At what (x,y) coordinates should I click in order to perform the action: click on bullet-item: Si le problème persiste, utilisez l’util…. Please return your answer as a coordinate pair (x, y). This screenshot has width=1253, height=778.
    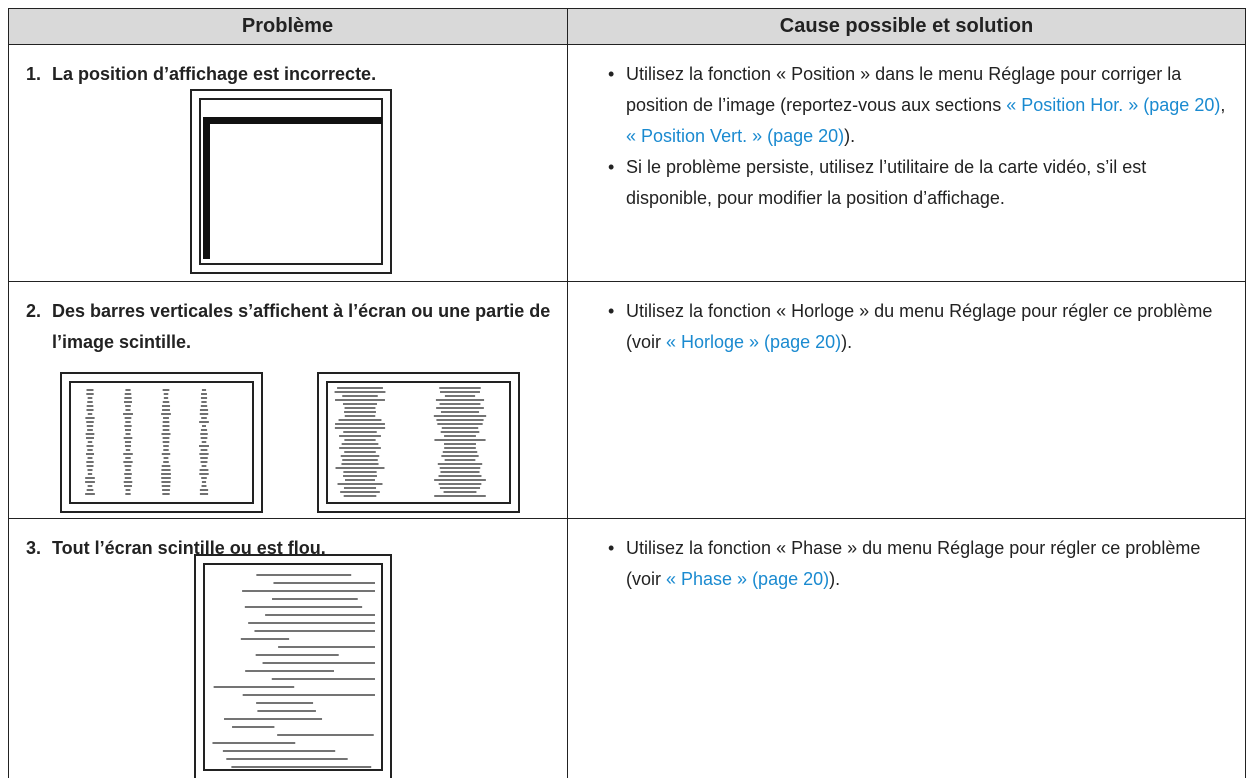
    Looking at the image, I should click on (917, 183).